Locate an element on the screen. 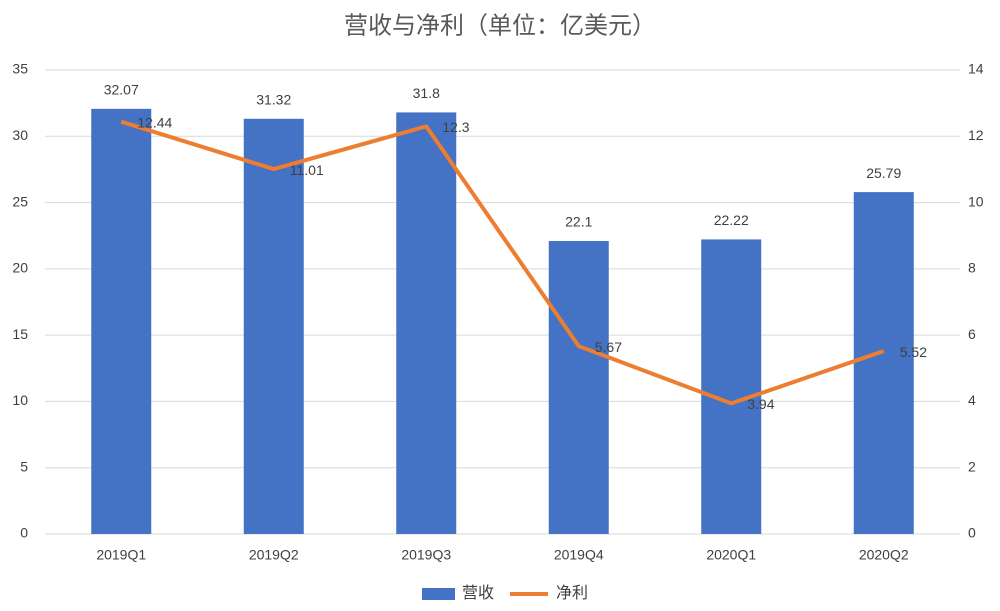 This screenshot has height=611, width=1000. chart-title: 营收与净利（单位：亿美元） is located at coordinates (500, 25).